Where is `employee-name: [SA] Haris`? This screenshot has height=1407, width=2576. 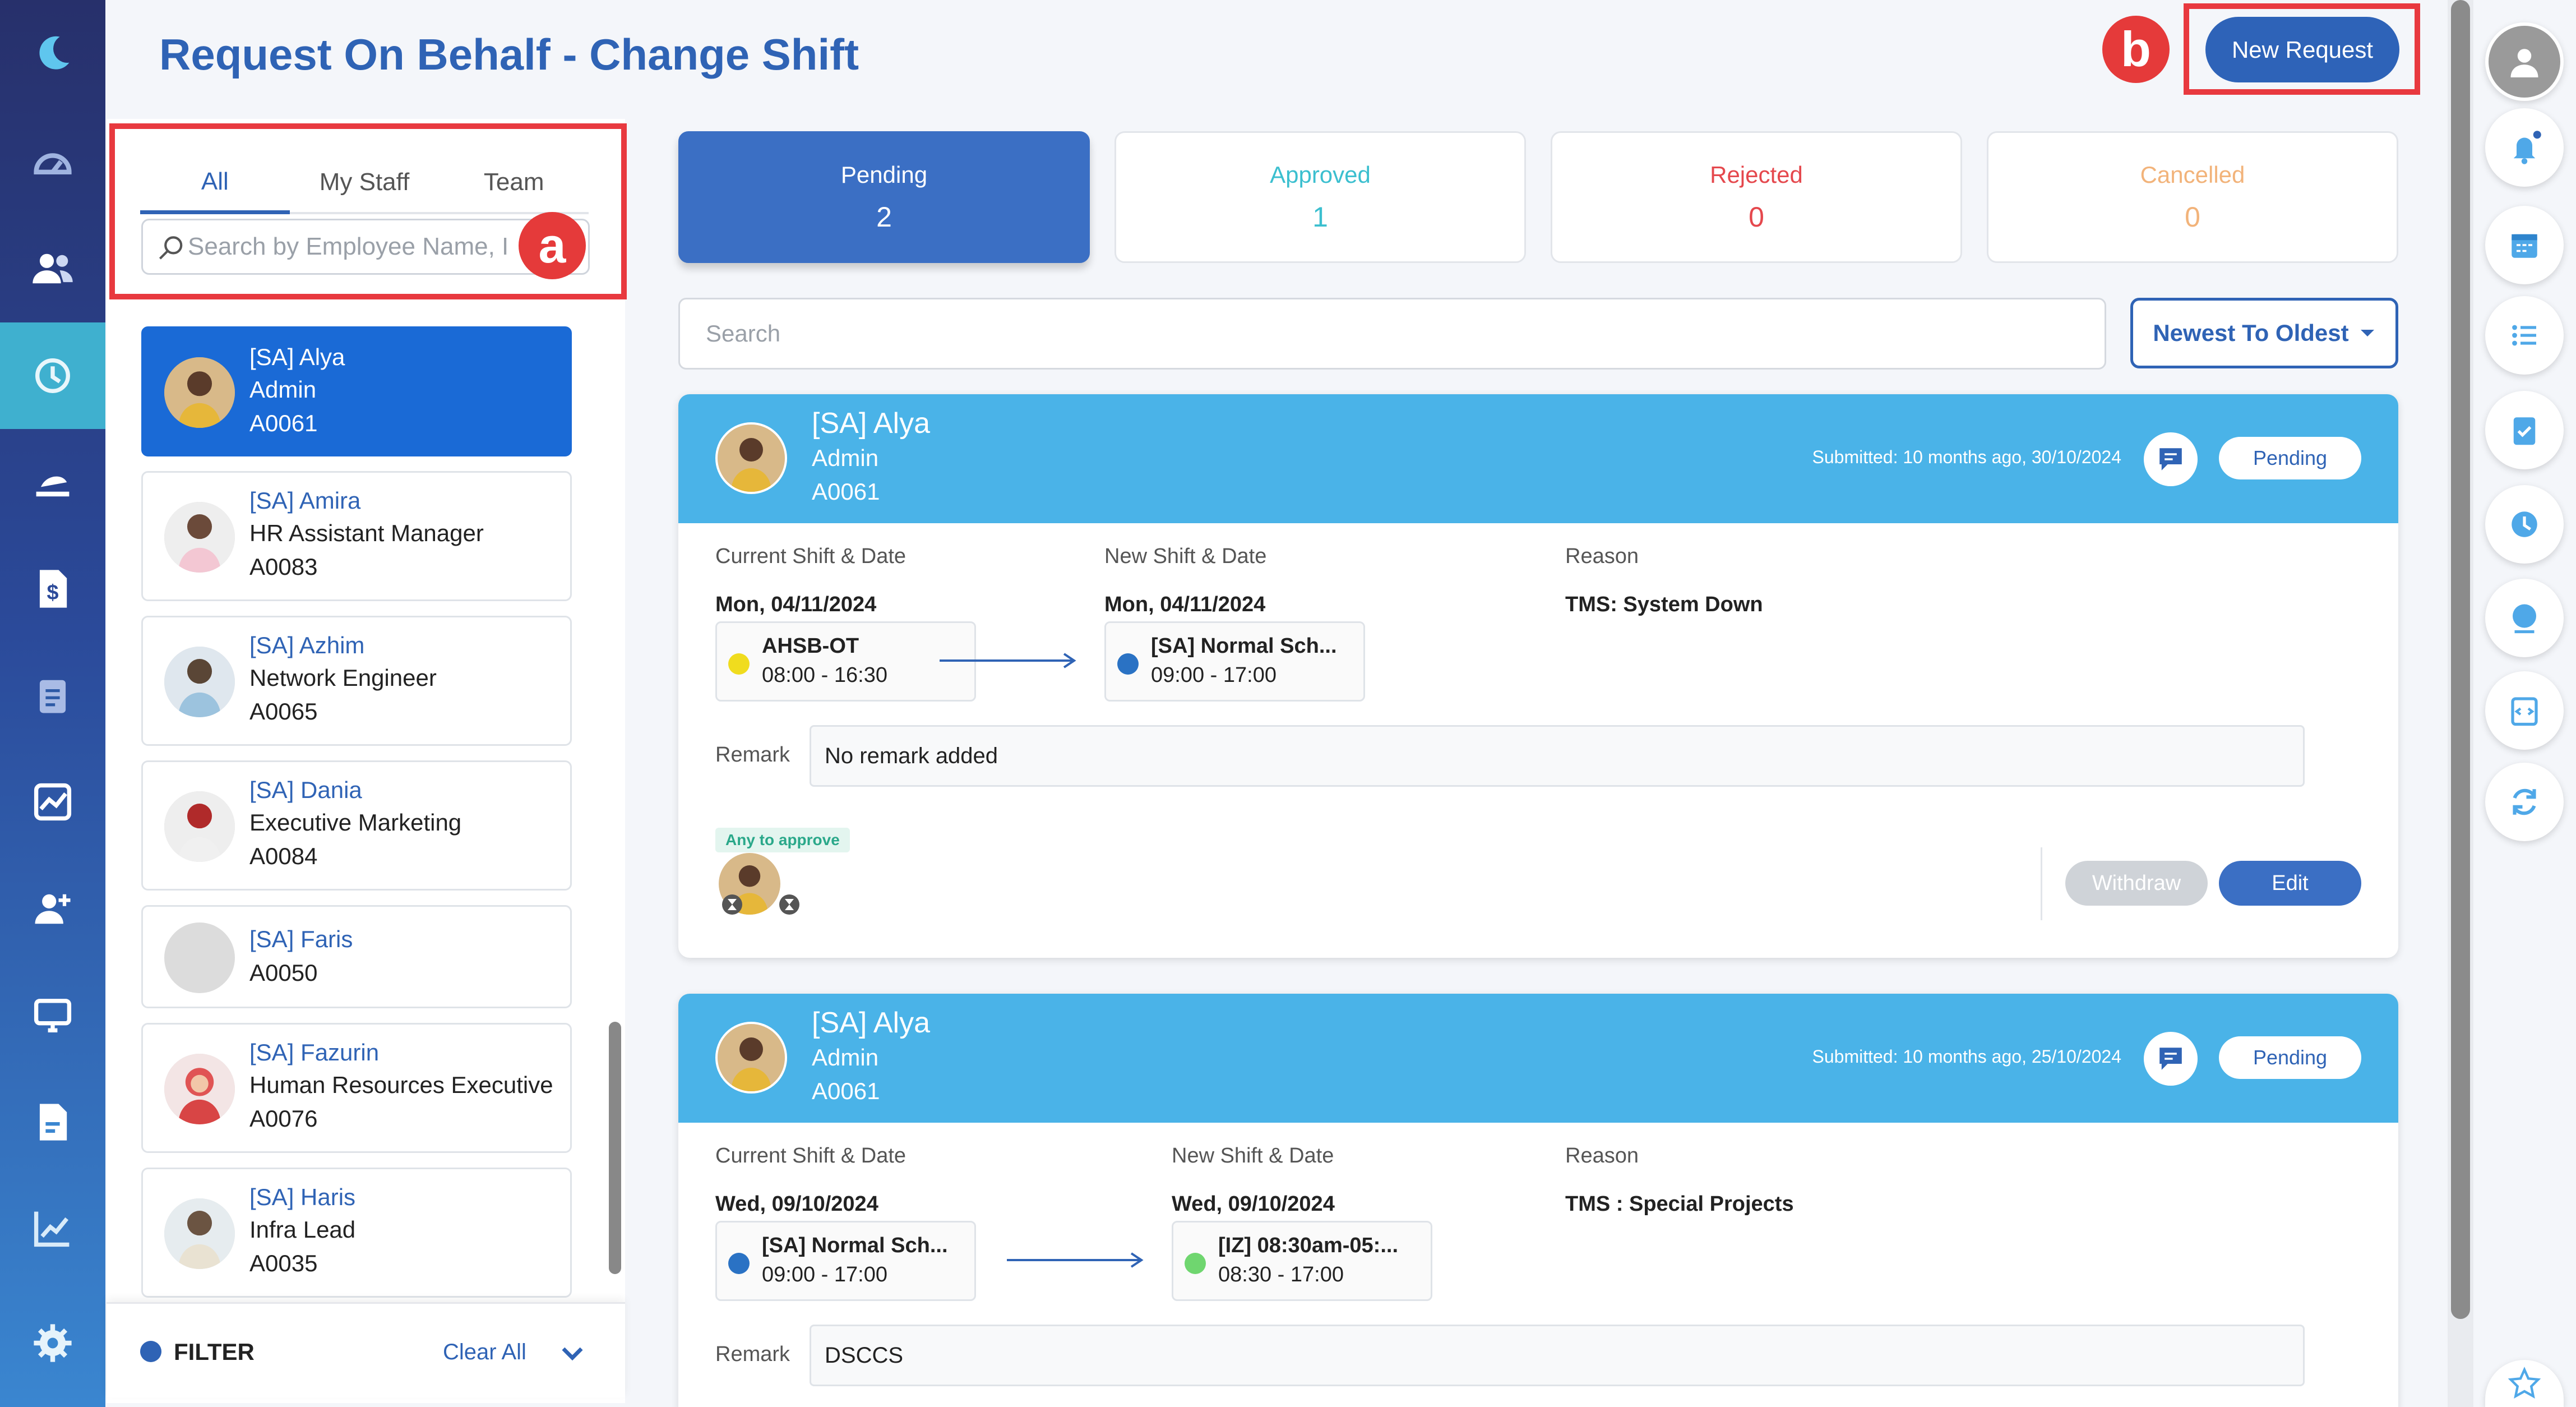 employee-name: [SA] Haris is located at coordinates (303, 1197).